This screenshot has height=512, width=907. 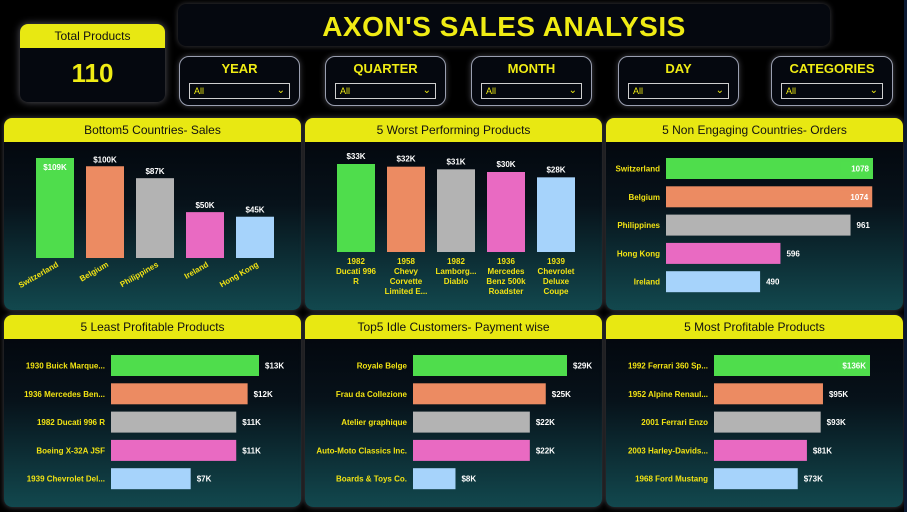 I want to click on data-label: $45K, so click(x=254, y=210).